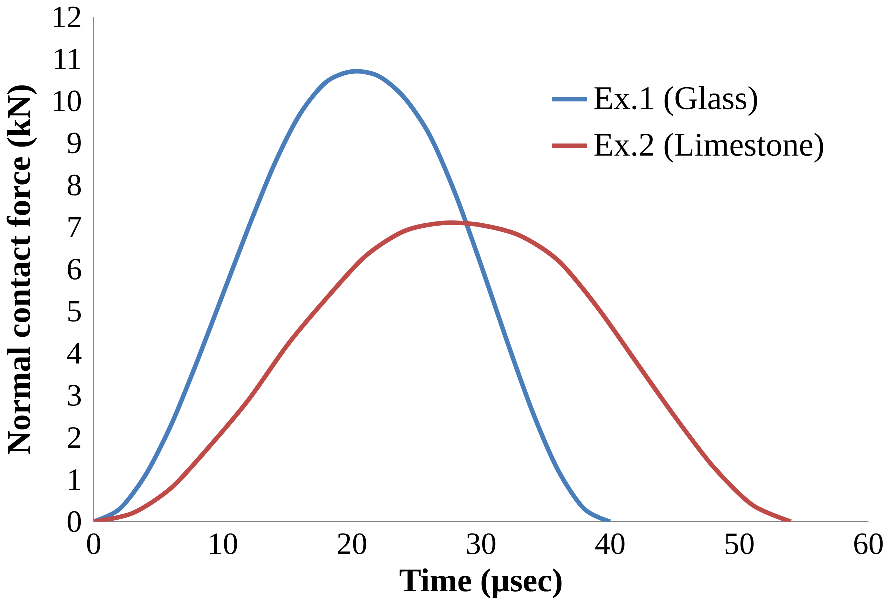  I want to click on y-tick-label: 1, so click(74, 479).